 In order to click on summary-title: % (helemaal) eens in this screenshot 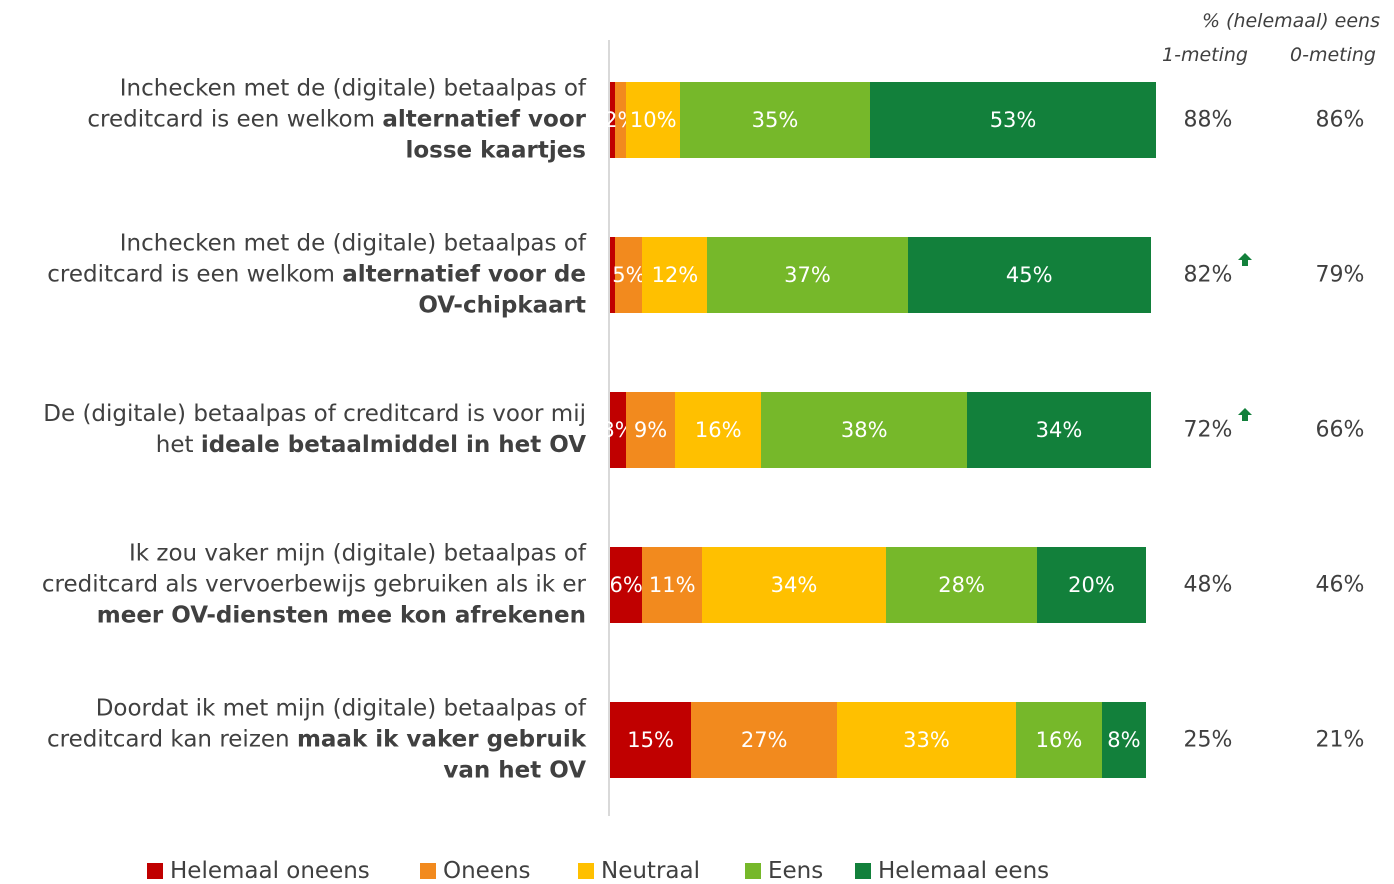, I will do `click(1290, 21)`.